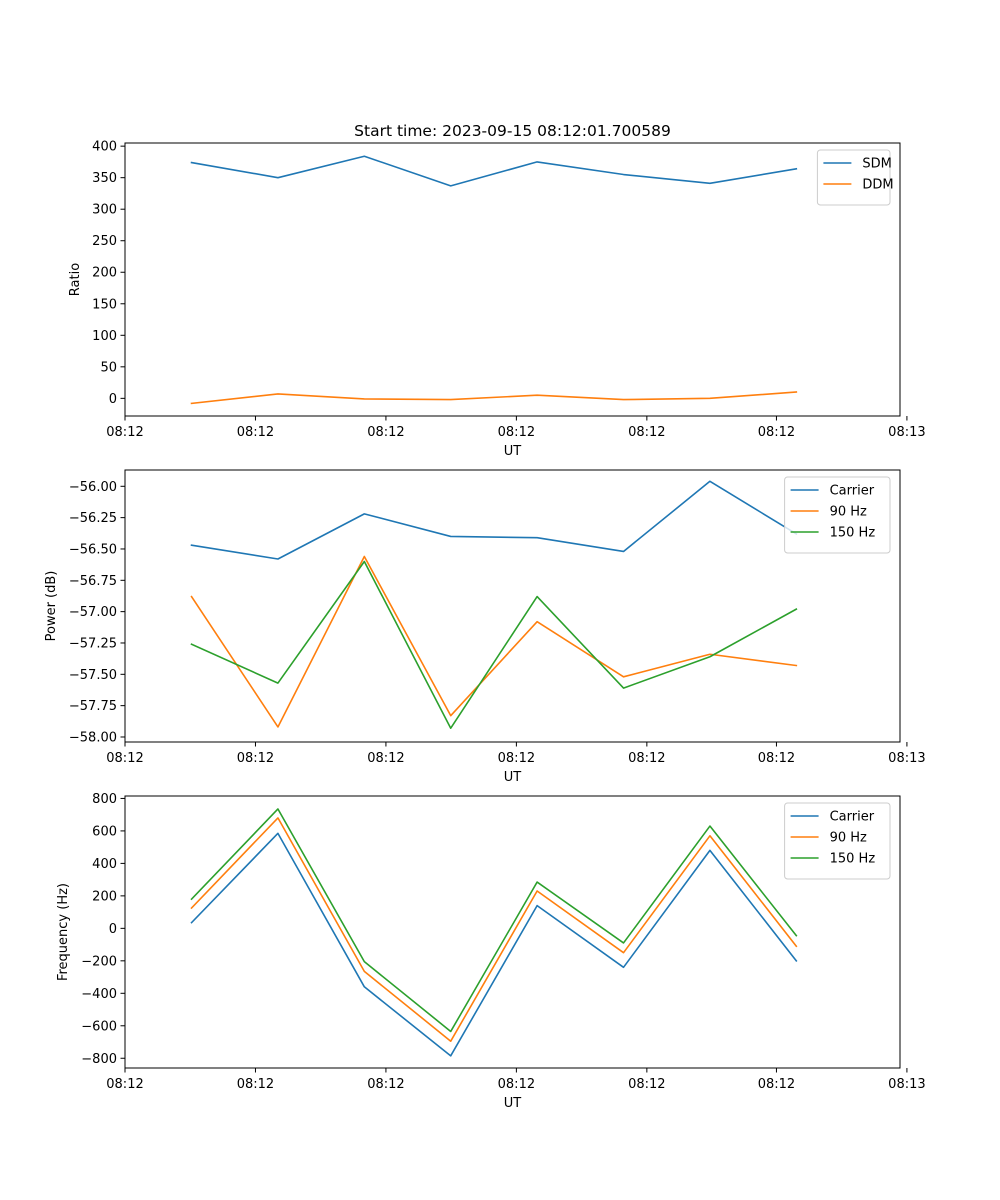  I want to click on y-tick-label: 300, so click(104, 210).